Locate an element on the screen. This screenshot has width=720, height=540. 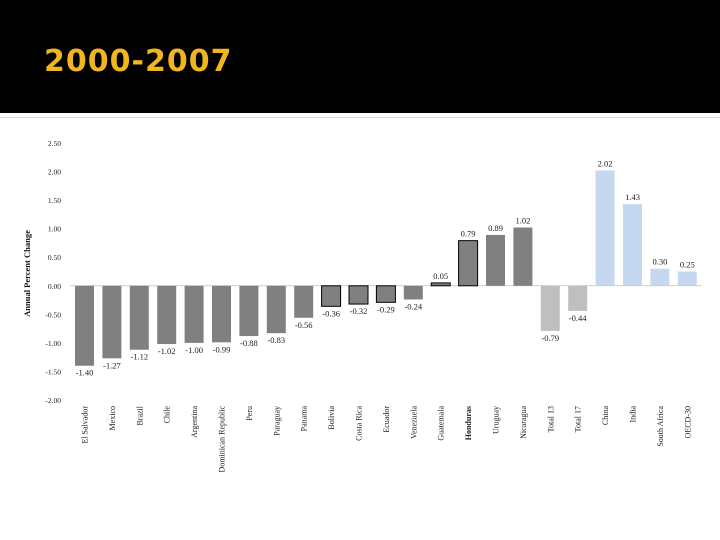
category-label: Uruguay is located at coordinates (496, 420).